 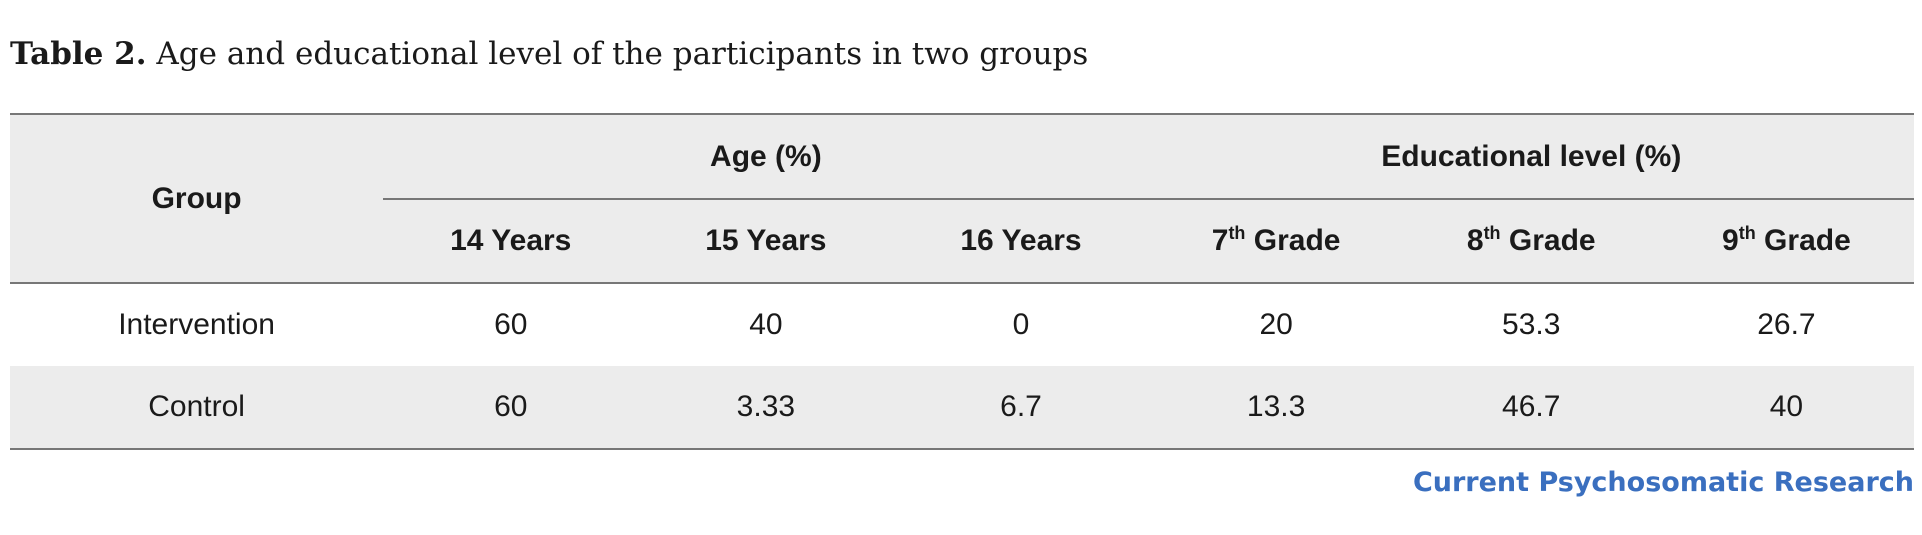 I want to click on table-caption-label: Table 2., so click(x=78, y=54).